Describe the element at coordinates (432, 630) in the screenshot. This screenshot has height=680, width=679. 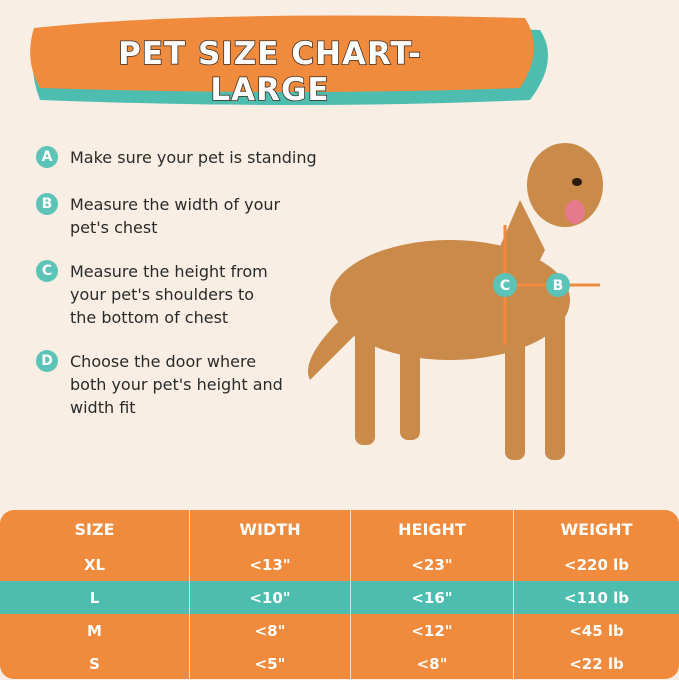
I see `table-cell: <12"` at that location.